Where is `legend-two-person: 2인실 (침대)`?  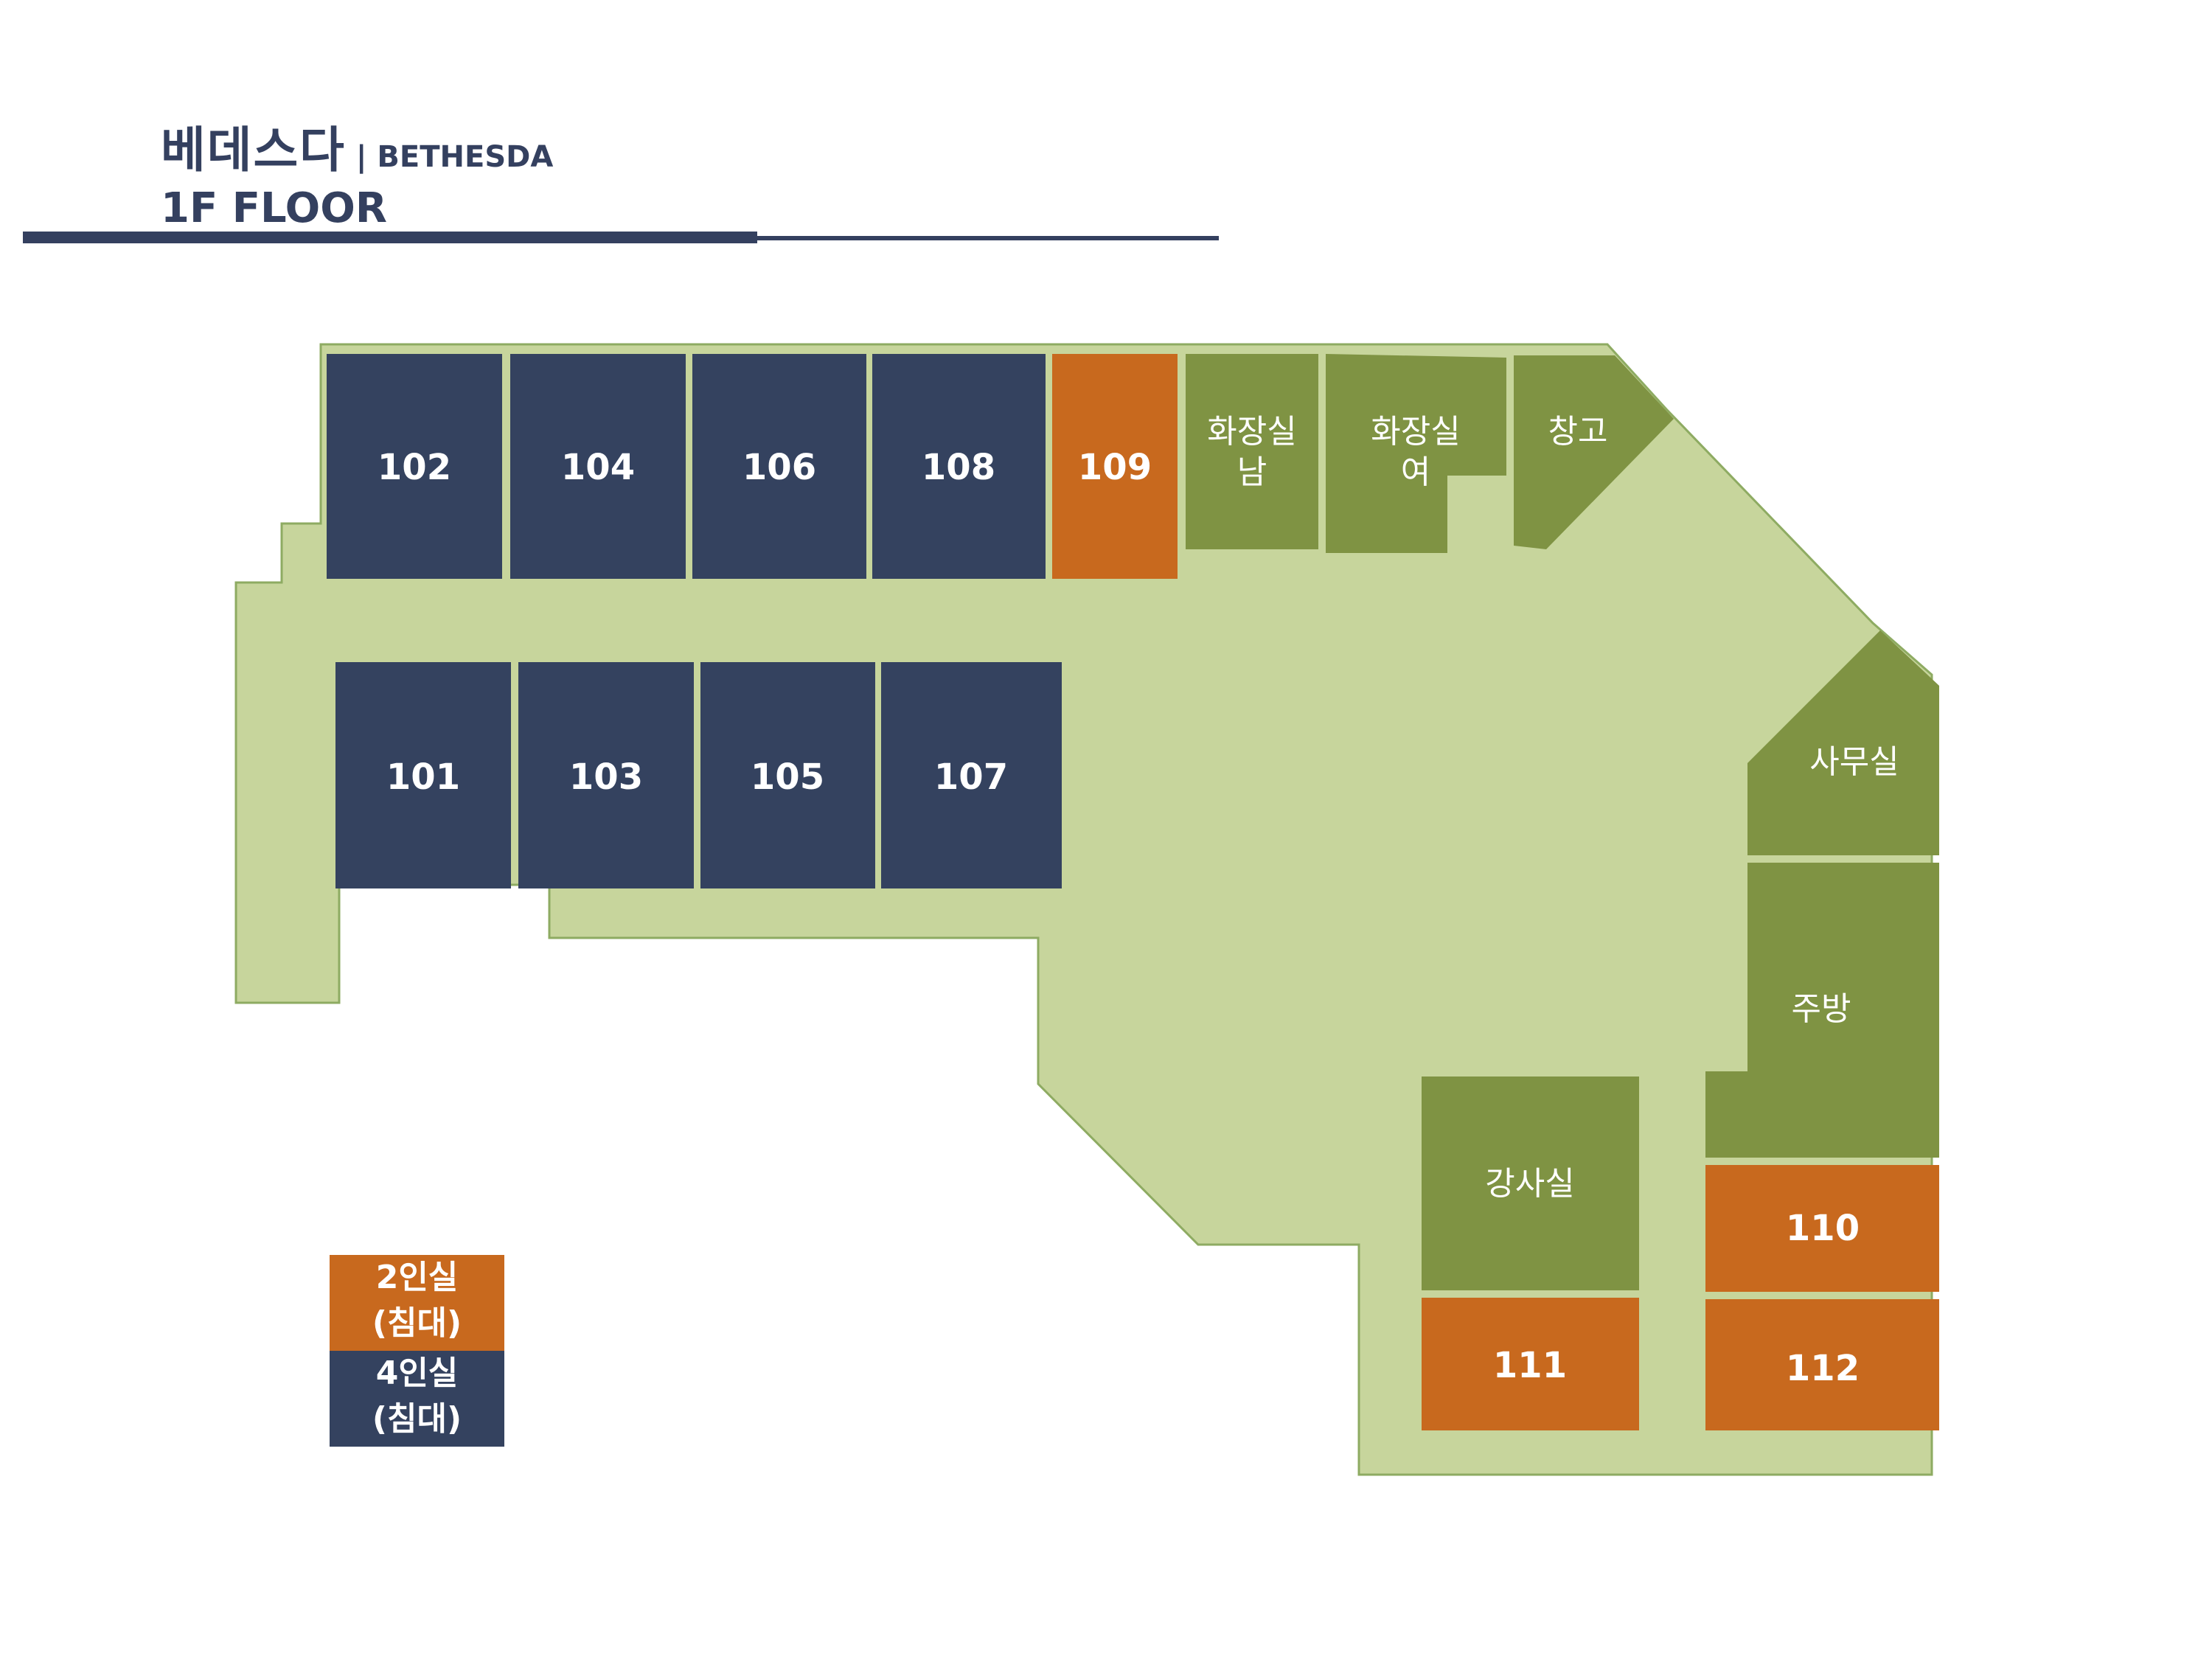 legend-two-person: 2인실 (침대) is located at coordinates (417, 1303).